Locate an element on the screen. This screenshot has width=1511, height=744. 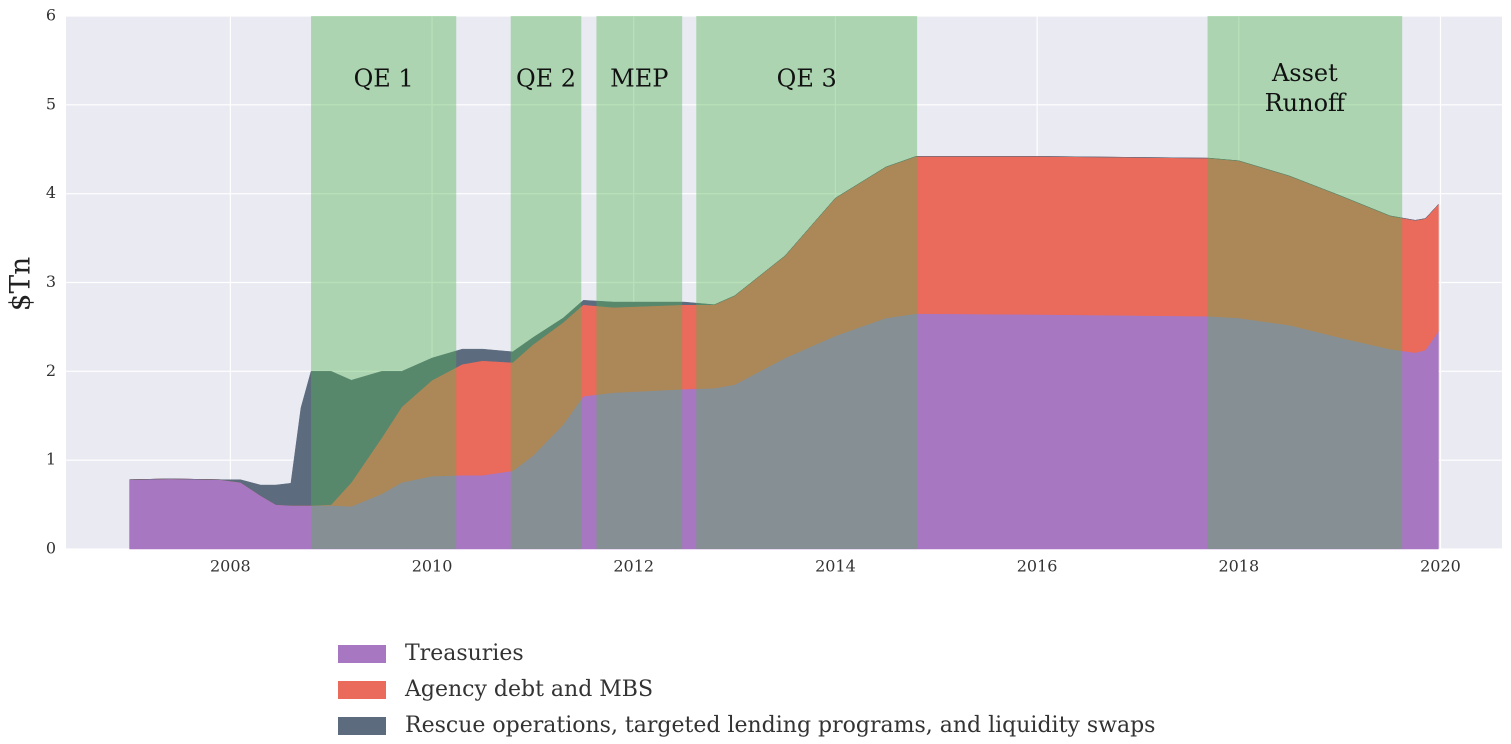
span-label: QE 1 is located at coordinates (384, 79).